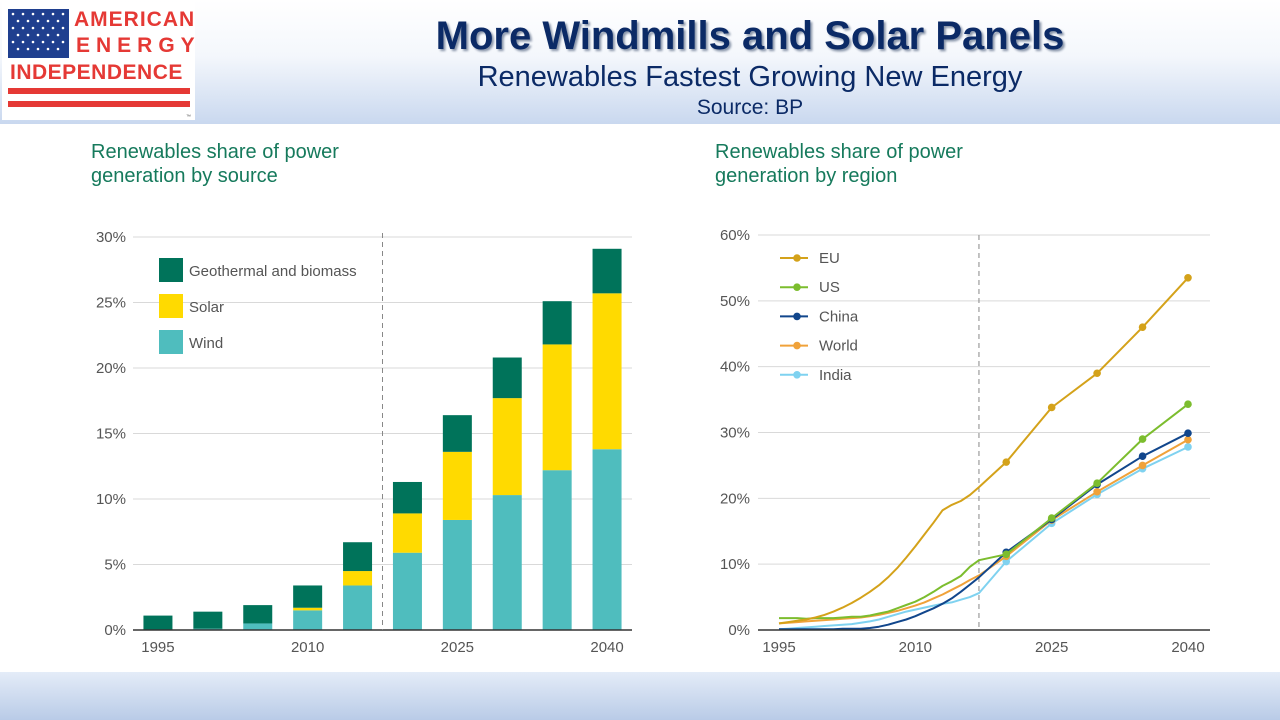  I want to click on legend-marker-world, so click(797, 345).